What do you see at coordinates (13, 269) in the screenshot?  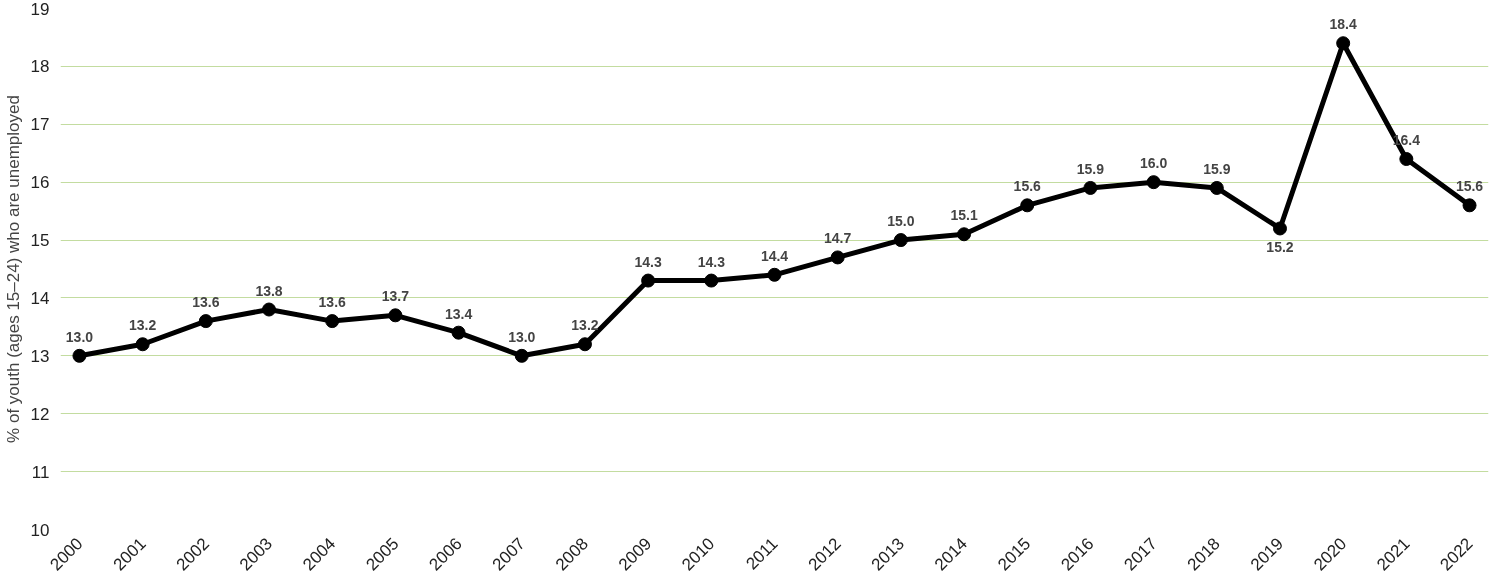 I see `y-axis-title: % of youth (ages 15–24) who are unemployed` at bounding box center [13, 269].